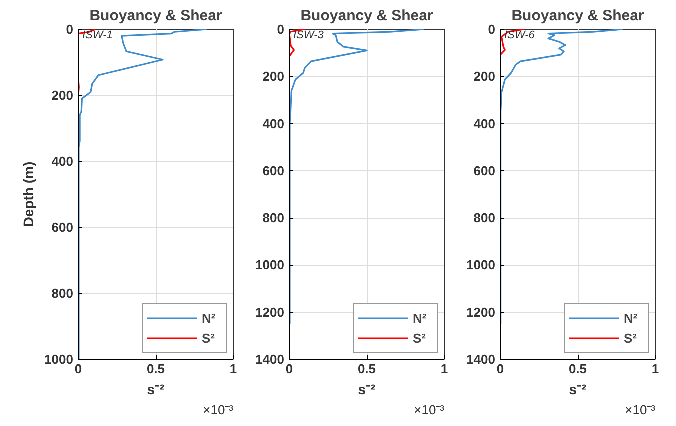 The height and width of the screenshot is (426, 676). I want to click on line-series, so click(358, 177).